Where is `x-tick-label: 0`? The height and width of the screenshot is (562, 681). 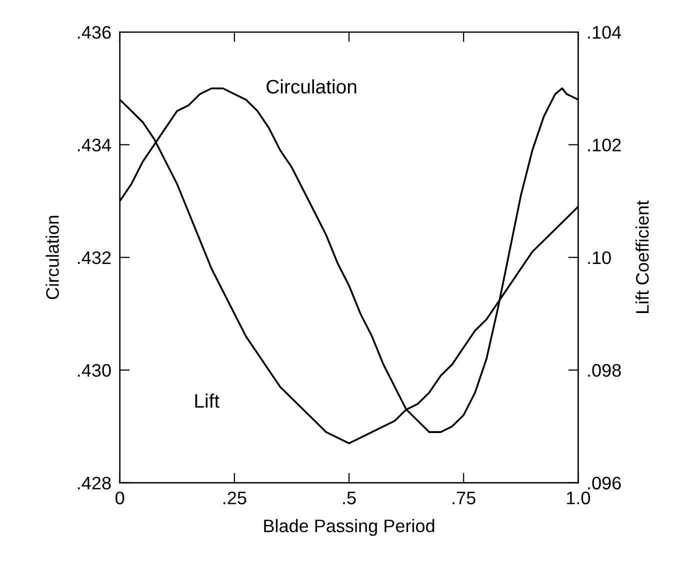 x-tick-label: 0 is located at coordinates (120, 498).